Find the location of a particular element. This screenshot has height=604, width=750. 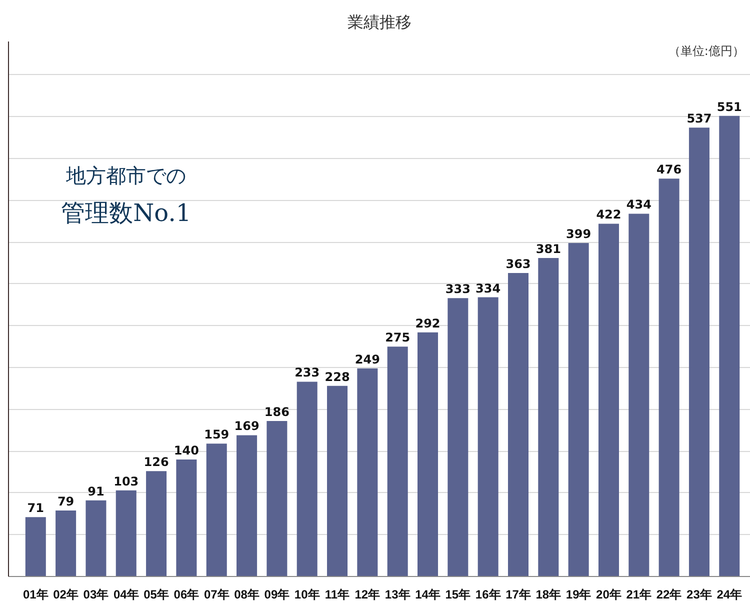

data-label: 537 is located at coordinates (699, 119).